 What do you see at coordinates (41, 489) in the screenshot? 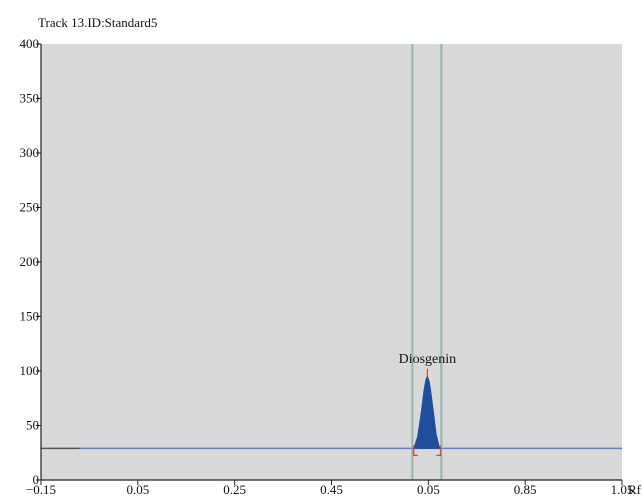
I see `x-tick-label: −0.15` at bounding box center [41, 489].